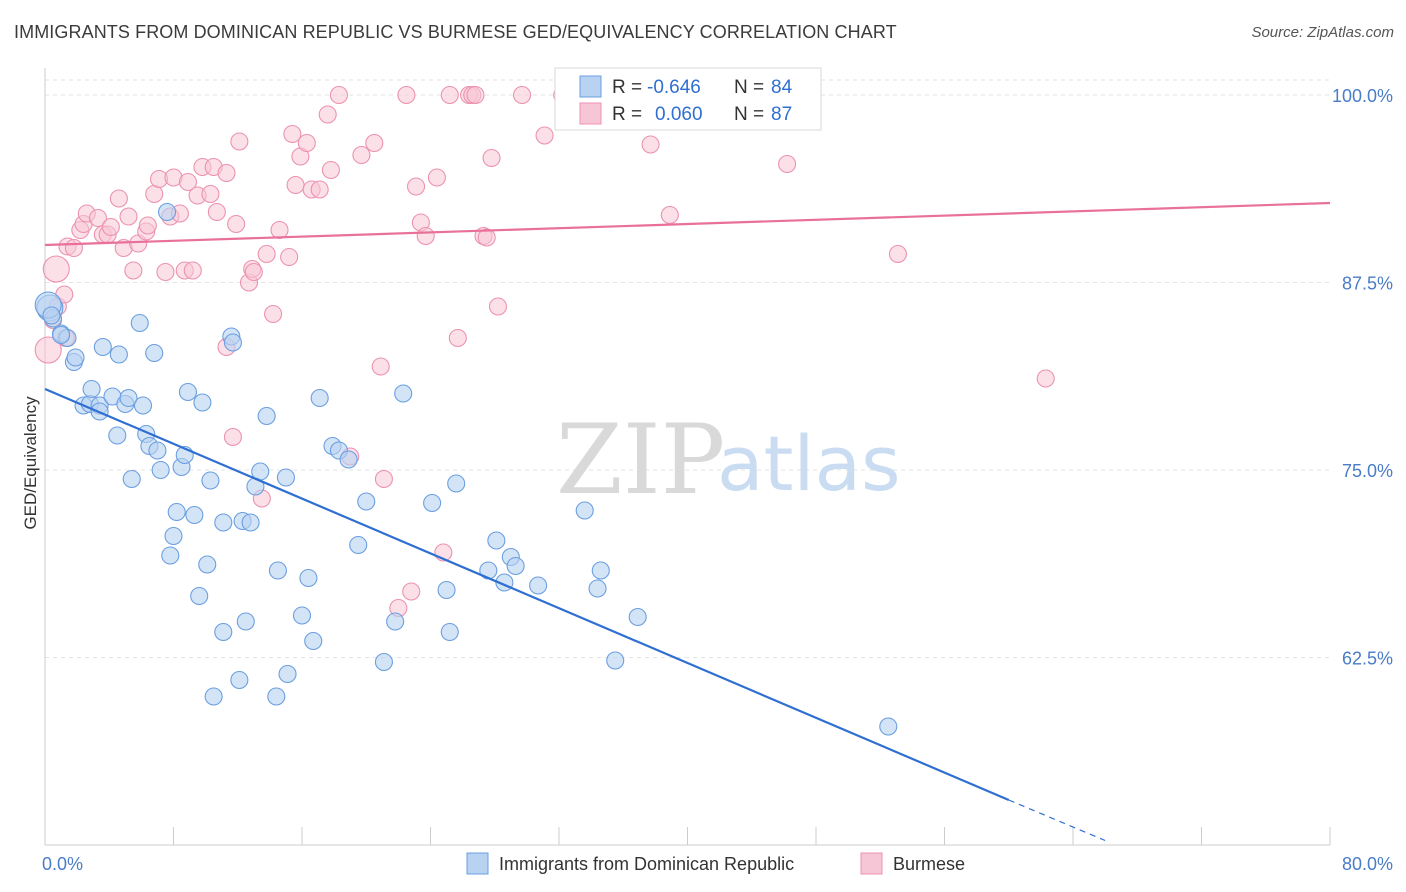  Describe the element at coordinates (749, 114) in the screenshot. I see `legend-n-label-pink: N =` at that location.